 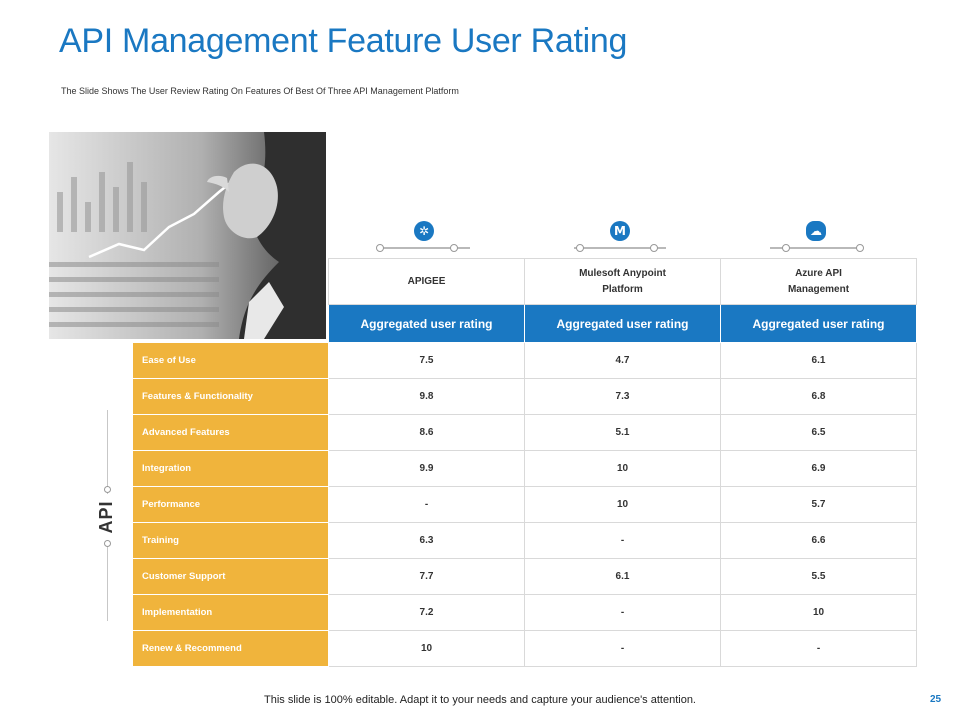 I want to click on rating-value: 9.9, so click(x=426, y=468).